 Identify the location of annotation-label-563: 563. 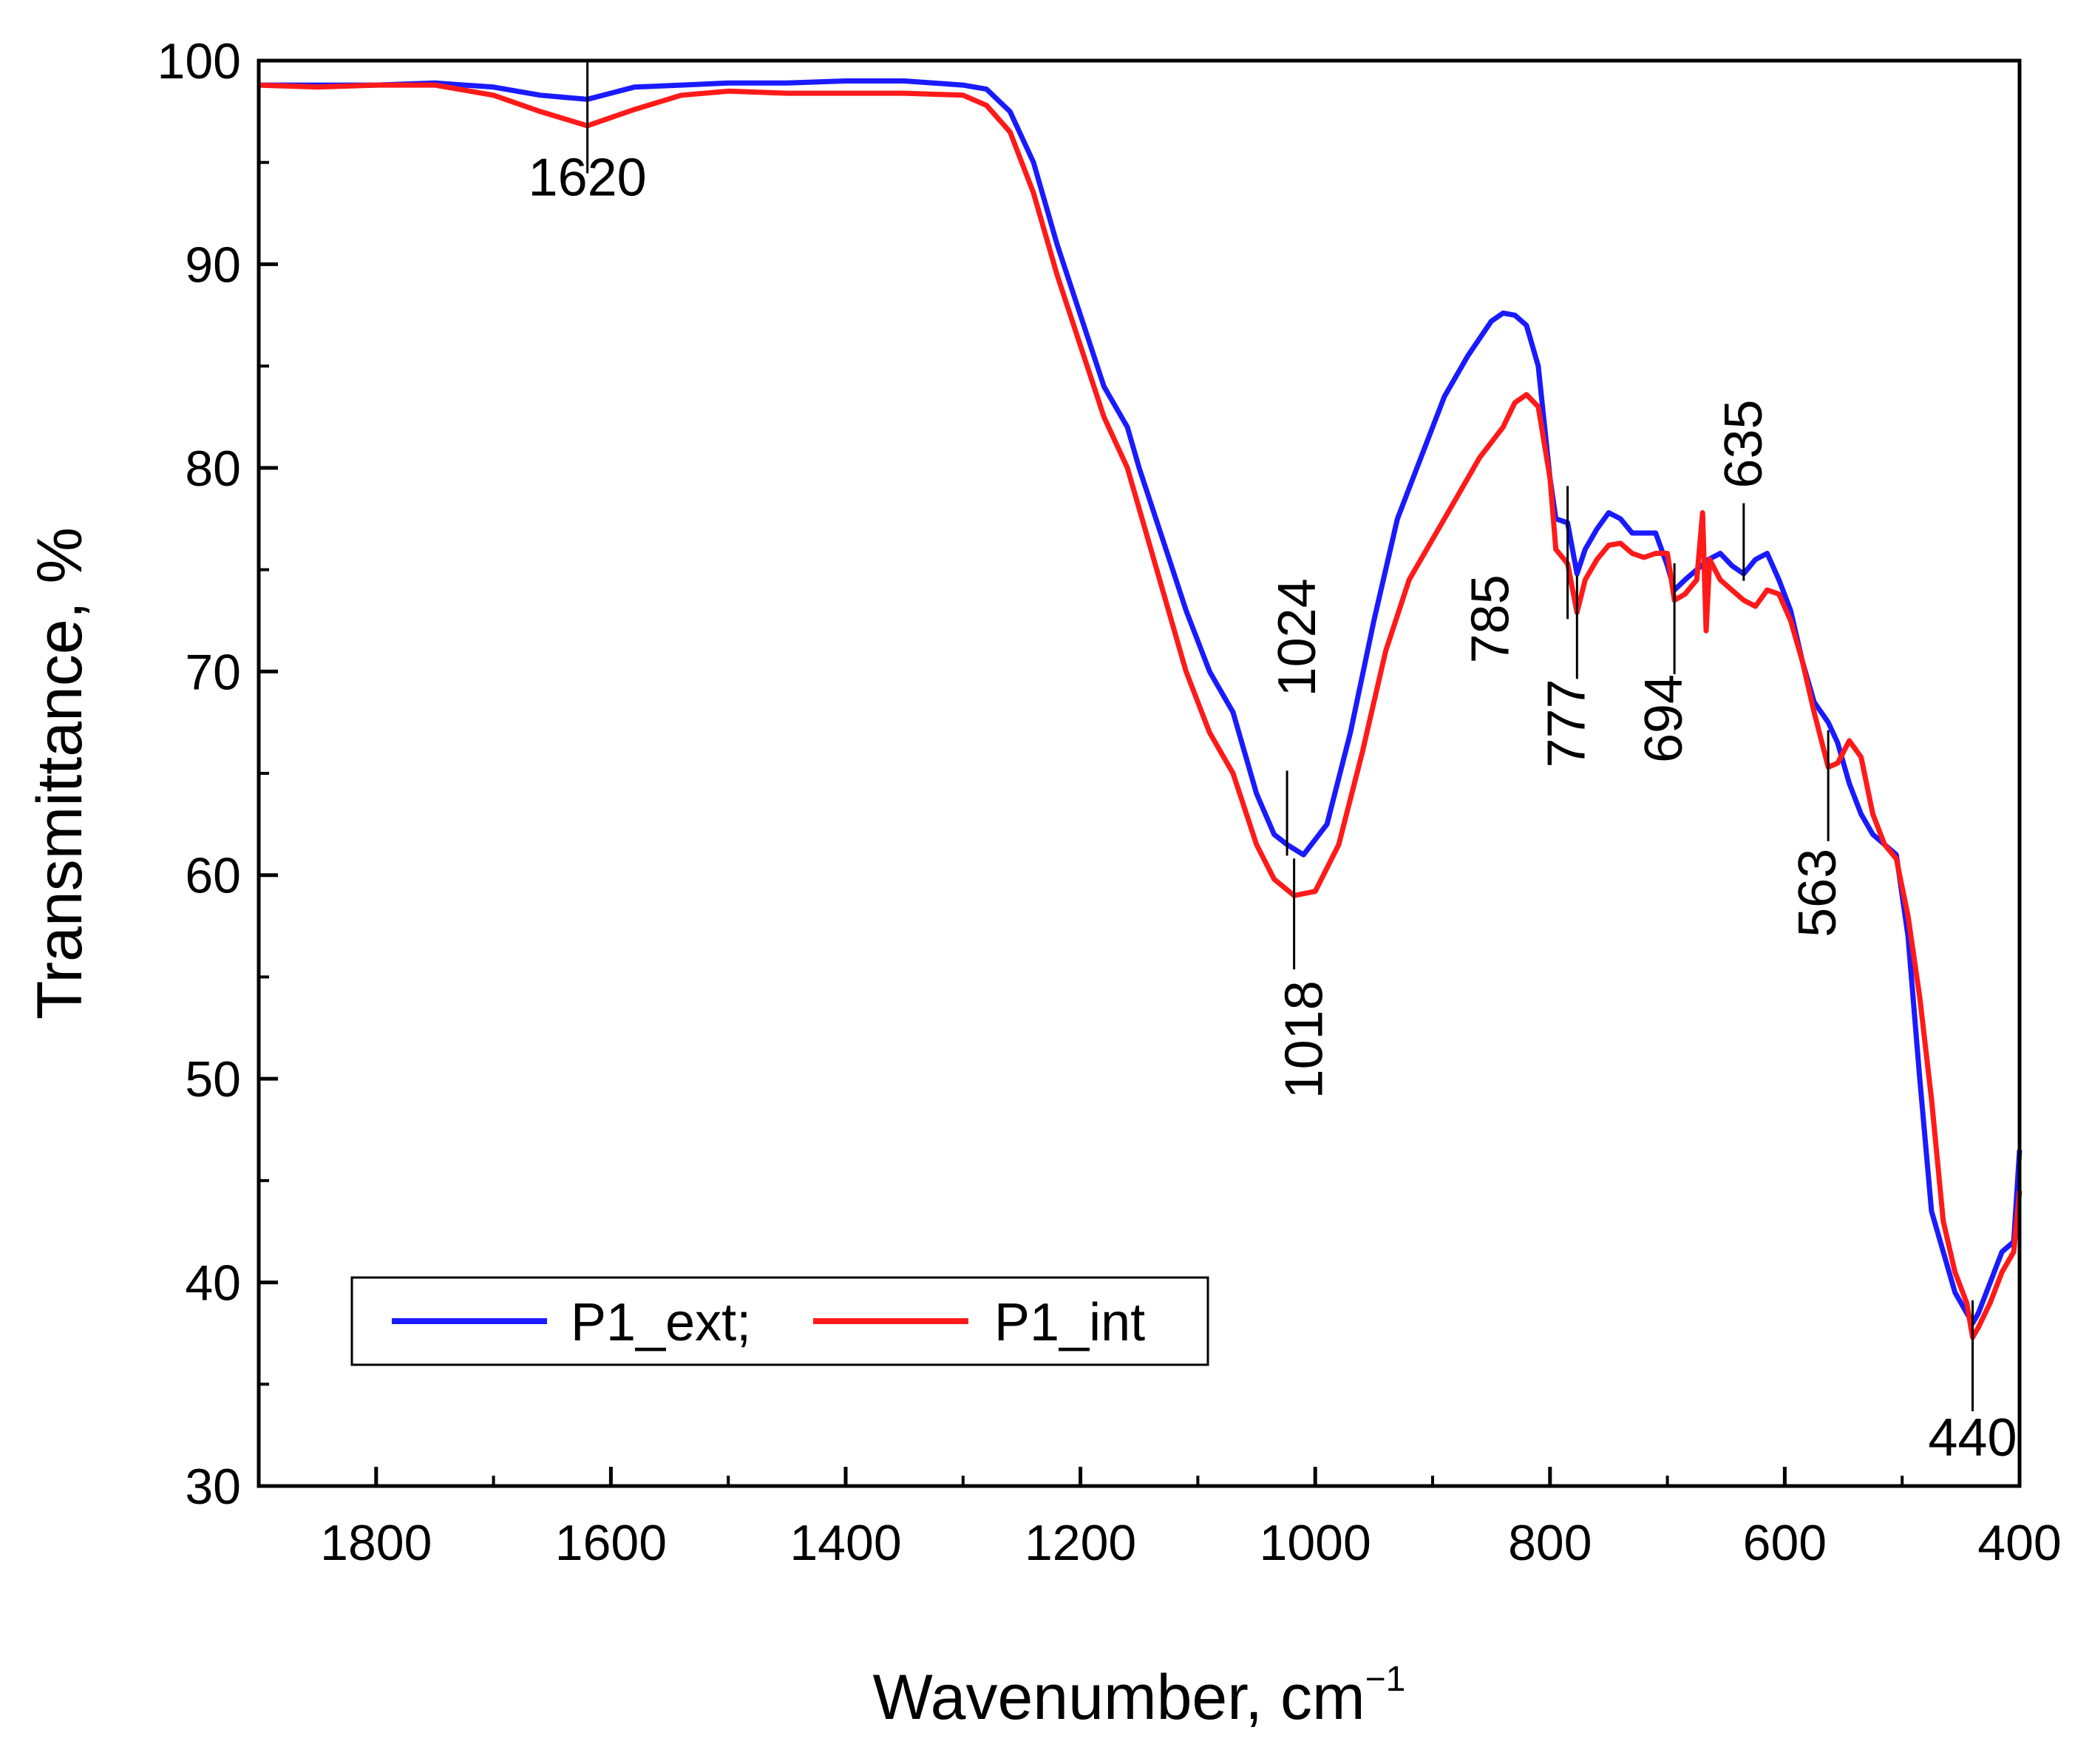
(1817, 893).